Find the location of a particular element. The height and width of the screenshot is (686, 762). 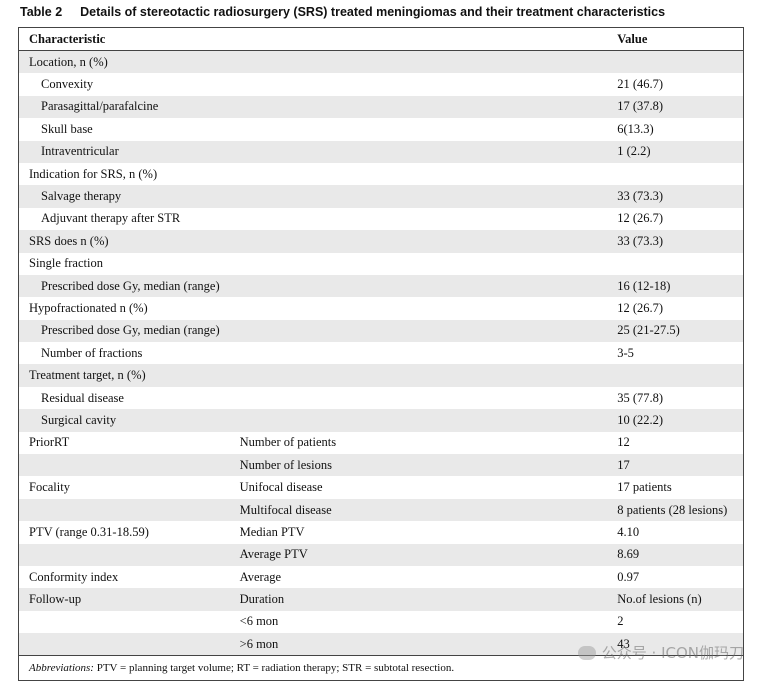

watermark: 公众号 · ICON伽玛刀 is located at coordinates (660, 652).